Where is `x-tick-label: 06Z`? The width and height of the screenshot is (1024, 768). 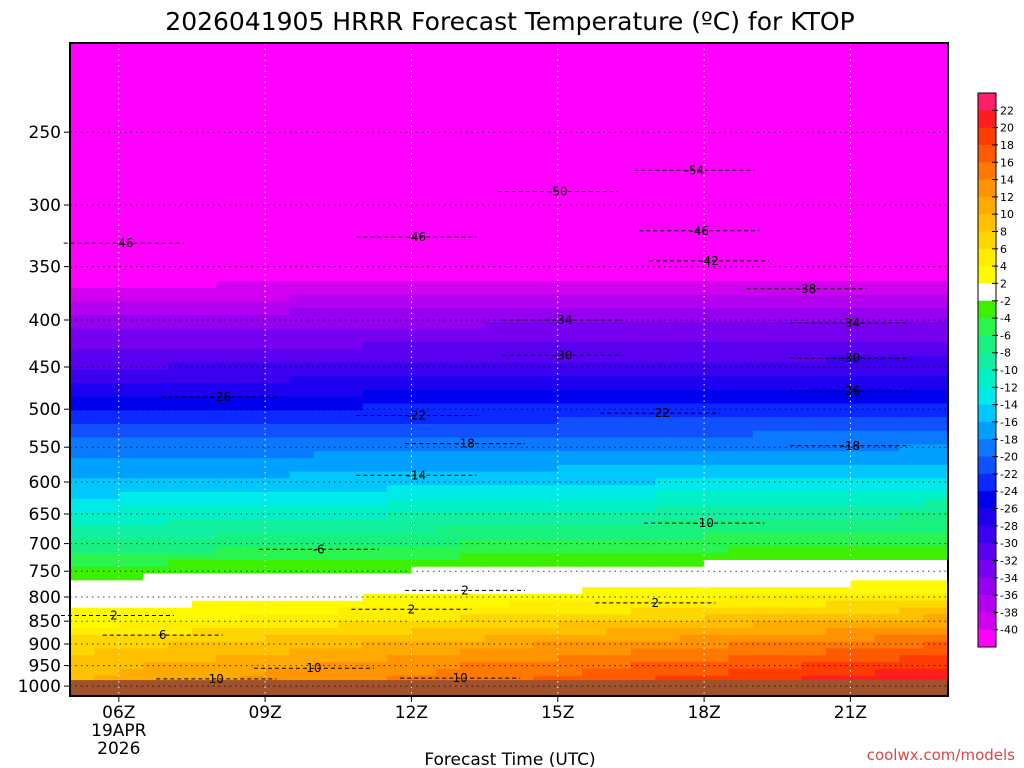
x-tick-label: 06Z is located at coordinates (118, 713).